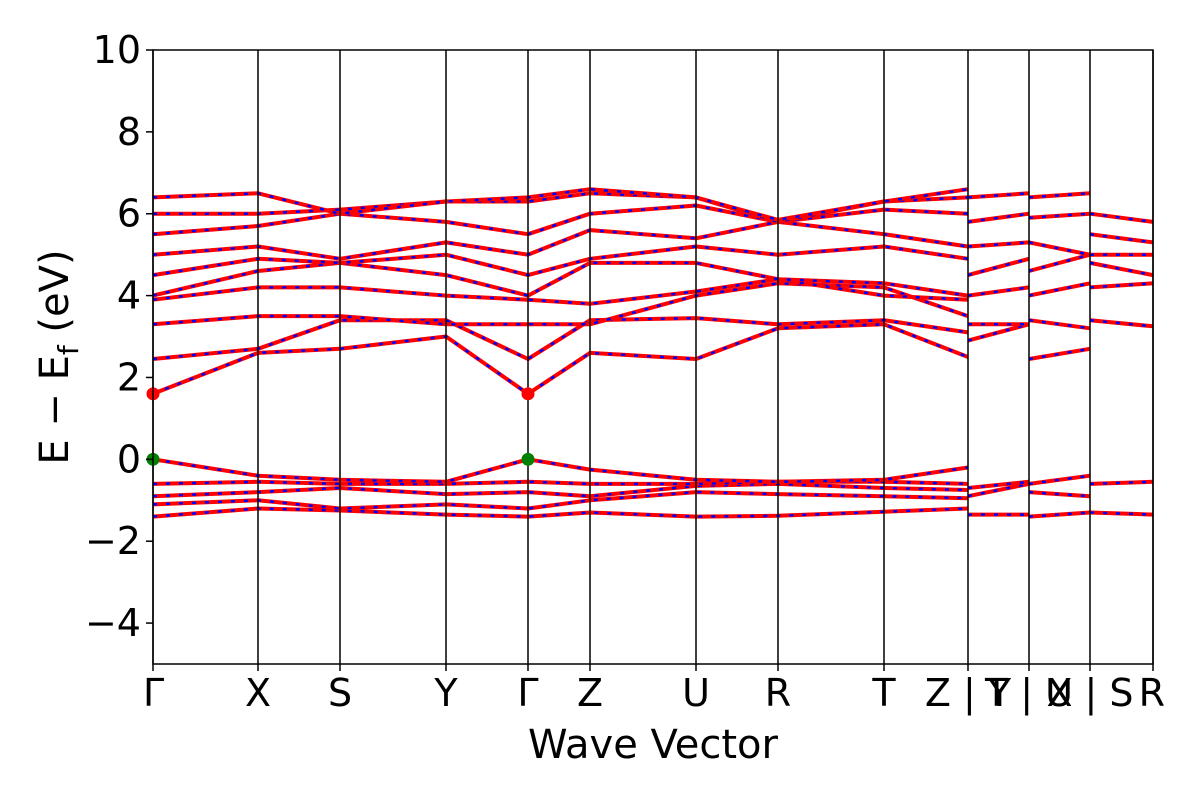 The height and width of the screenshot is (800, 1200). What do you see at coordinates (113, 623) in the screenshot?
I see `y-tick-label: −4` at bounding box center [113, 623].